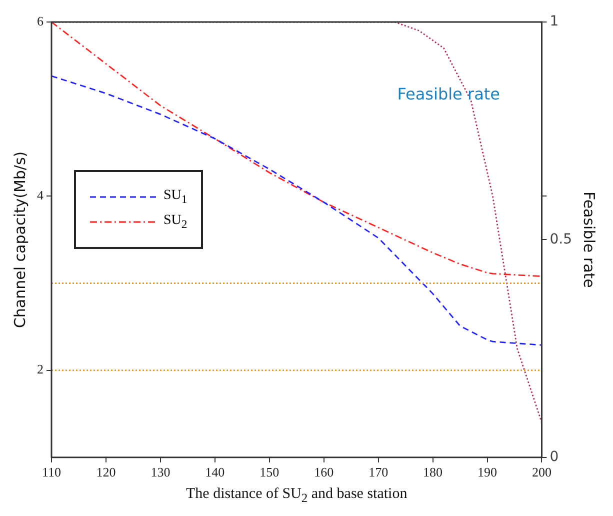 Image resolution: width=613 pixels, height=516 pixels. What do you see at coordinates (40, 195) in the screenshot?
I see `y-tick-label: 4` at bounding box center [40, 195].